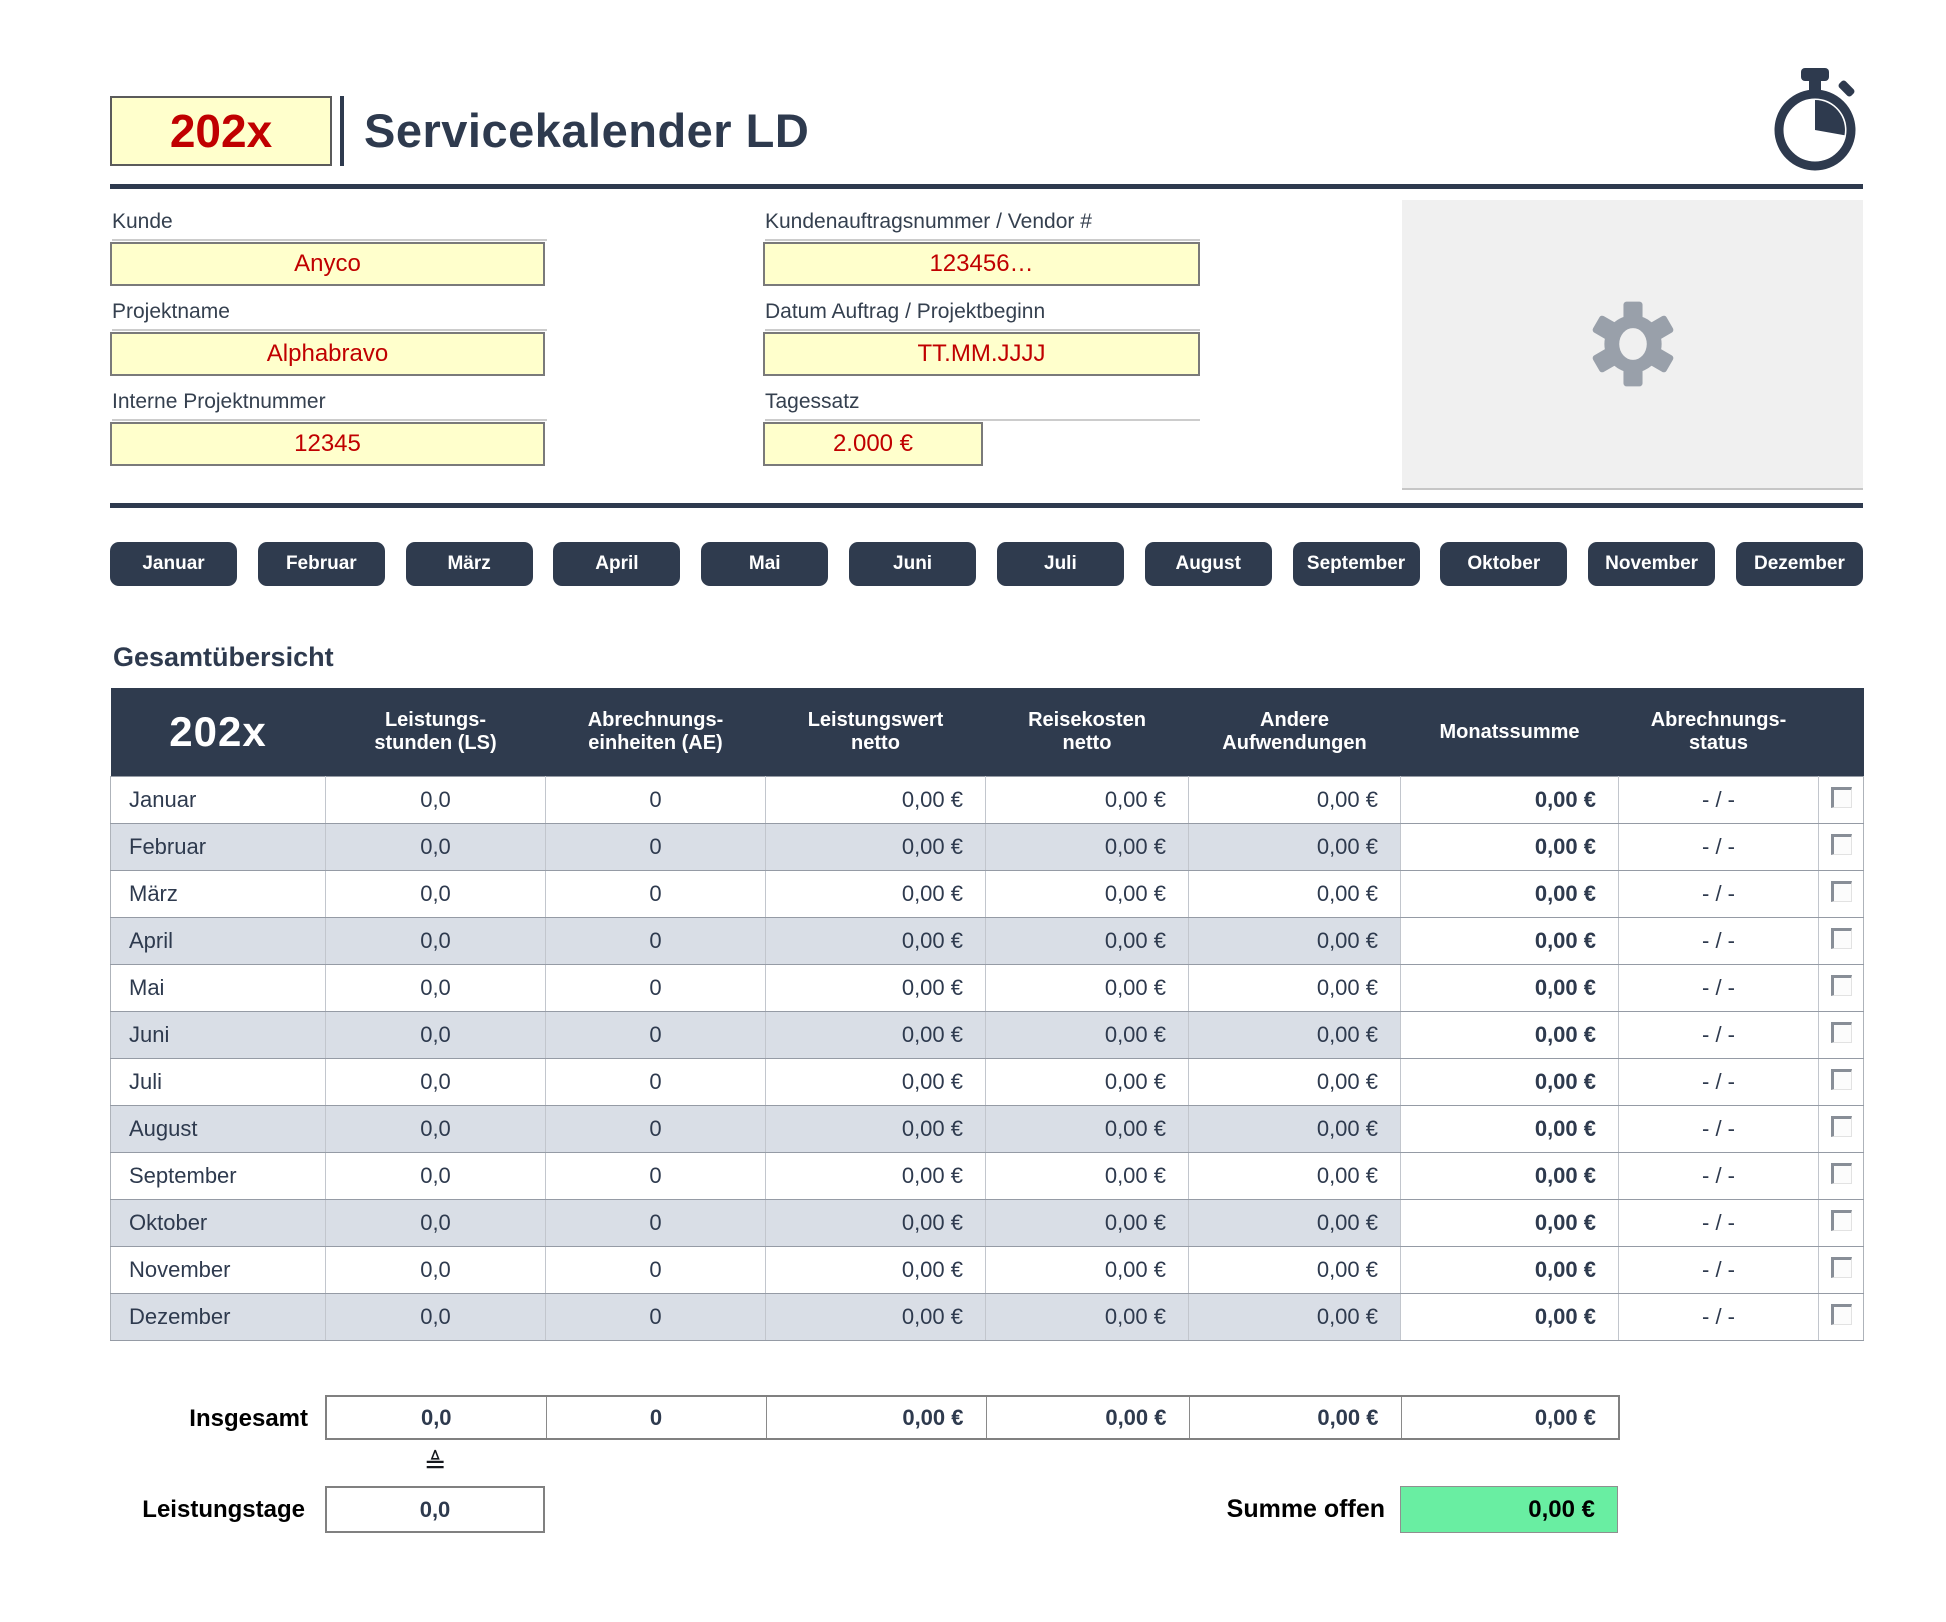 The image size is (1946, 1622). I want to click on month-button-januar: Januar, so click(173, 564).